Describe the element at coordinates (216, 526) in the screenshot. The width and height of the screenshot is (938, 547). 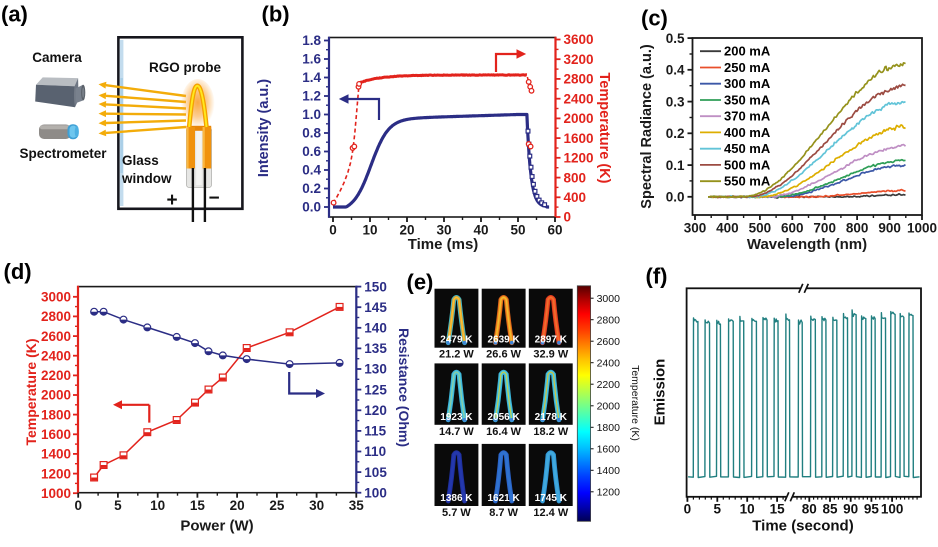
I see `svg-text: Power (W)` at that location.